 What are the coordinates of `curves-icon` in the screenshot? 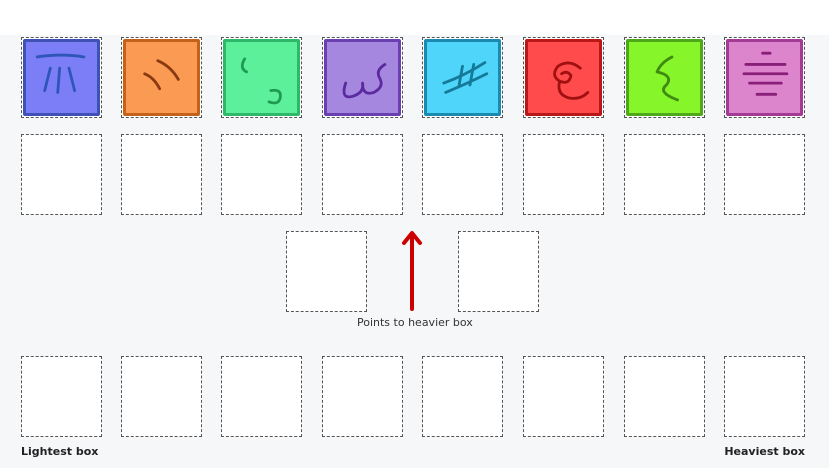 It's located at (261, 81).